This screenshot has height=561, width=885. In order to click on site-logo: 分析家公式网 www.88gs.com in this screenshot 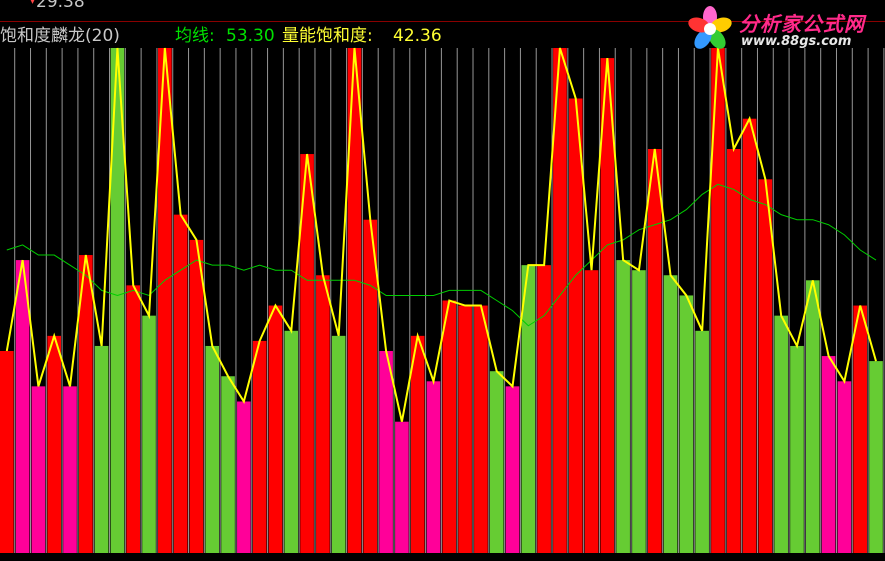, I will do `click(781, 29)`.